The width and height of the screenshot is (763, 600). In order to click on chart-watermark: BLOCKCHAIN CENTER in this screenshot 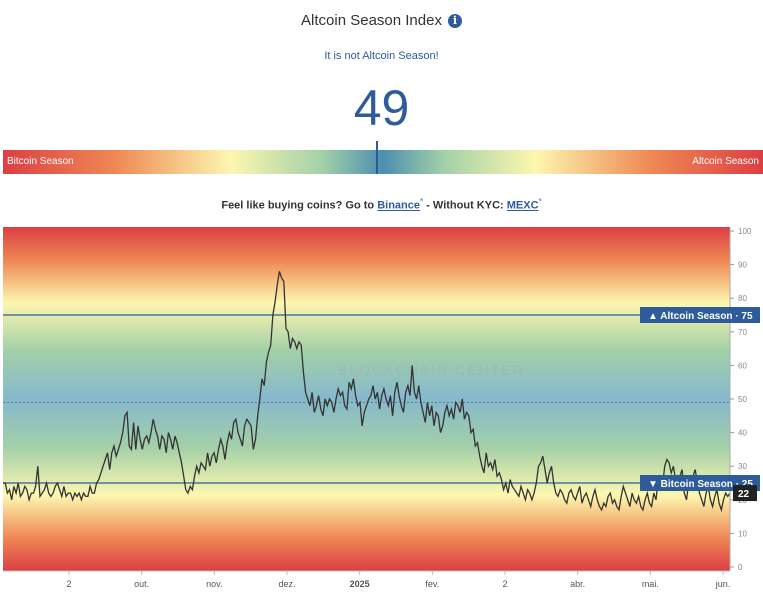, I will do `click(431, 370)`.